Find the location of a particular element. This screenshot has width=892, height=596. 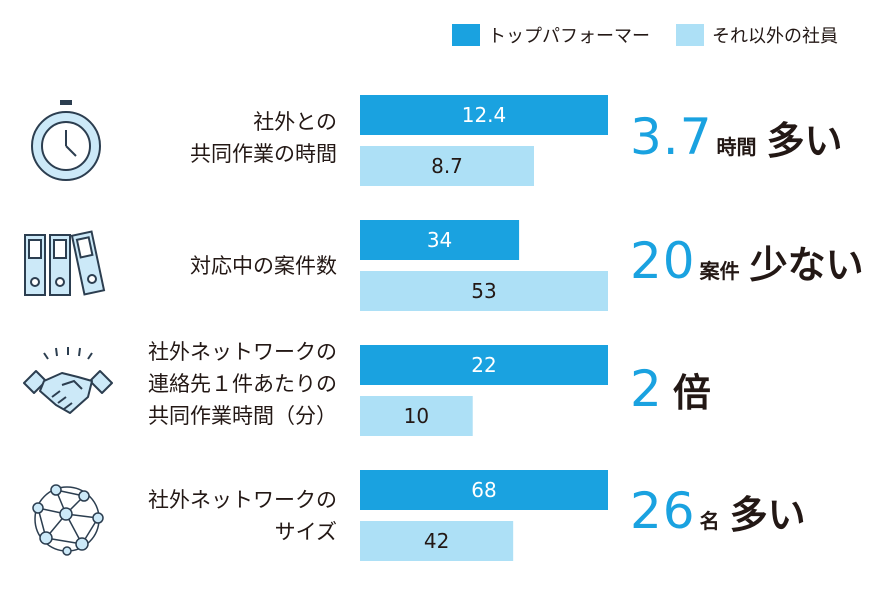

bar-value-top-1: 12.4 is located at coordinates (484, 115).